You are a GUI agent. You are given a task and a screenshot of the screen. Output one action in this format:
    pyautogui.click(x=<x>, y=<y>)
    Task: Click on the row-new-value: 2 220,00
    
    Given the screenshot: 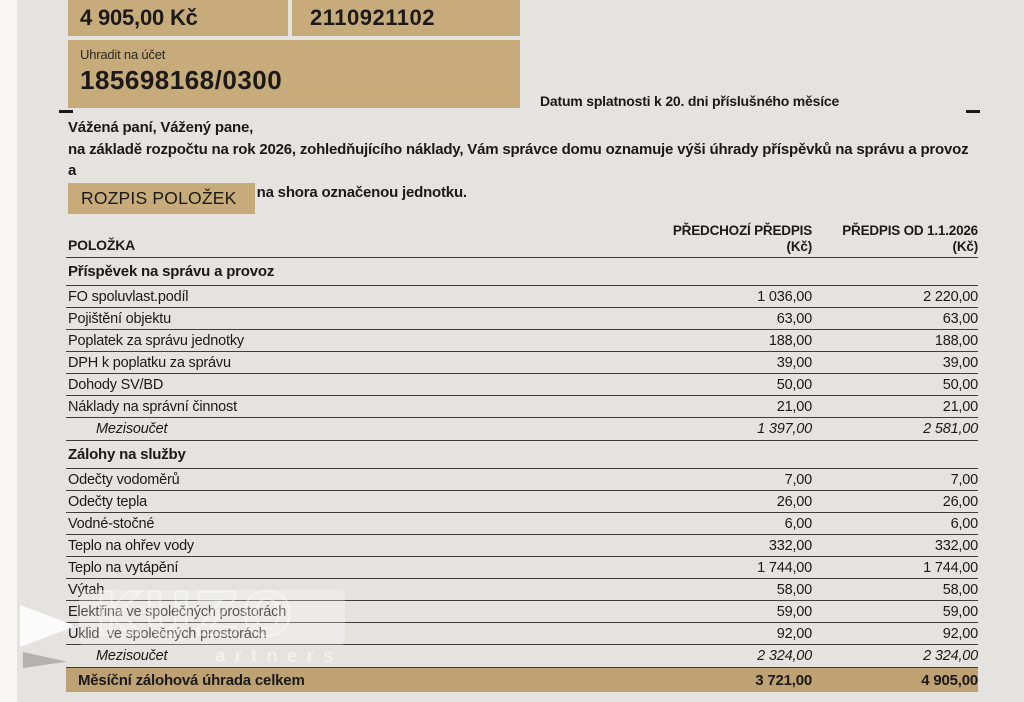 What is the action you would take?
    pyautogui.click(x=950, y=296)
    